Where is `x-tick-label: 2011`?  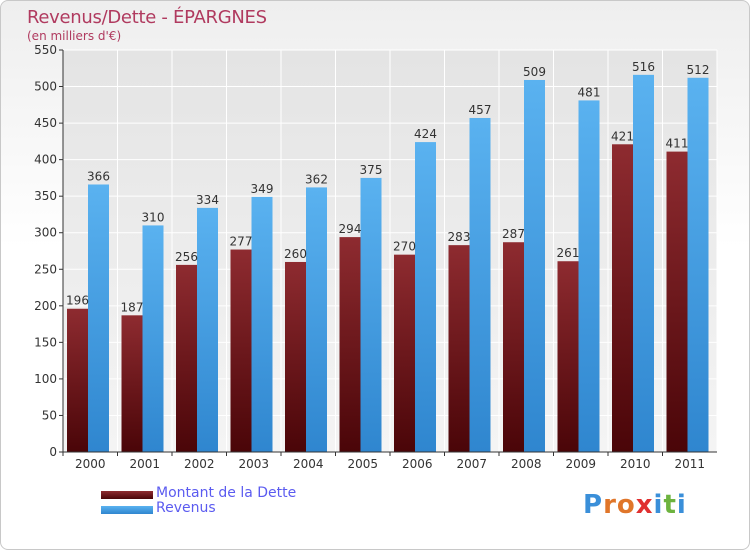
x-tick-label: 2011 is located at coordinates (689, 464).